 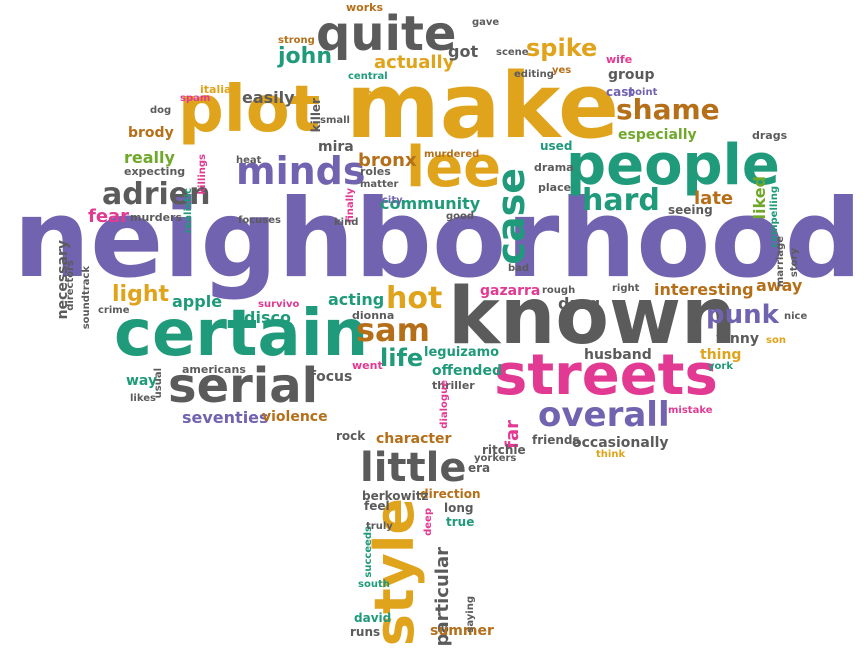 I want to click on word-bad: bad, so click(x=519, y=268).